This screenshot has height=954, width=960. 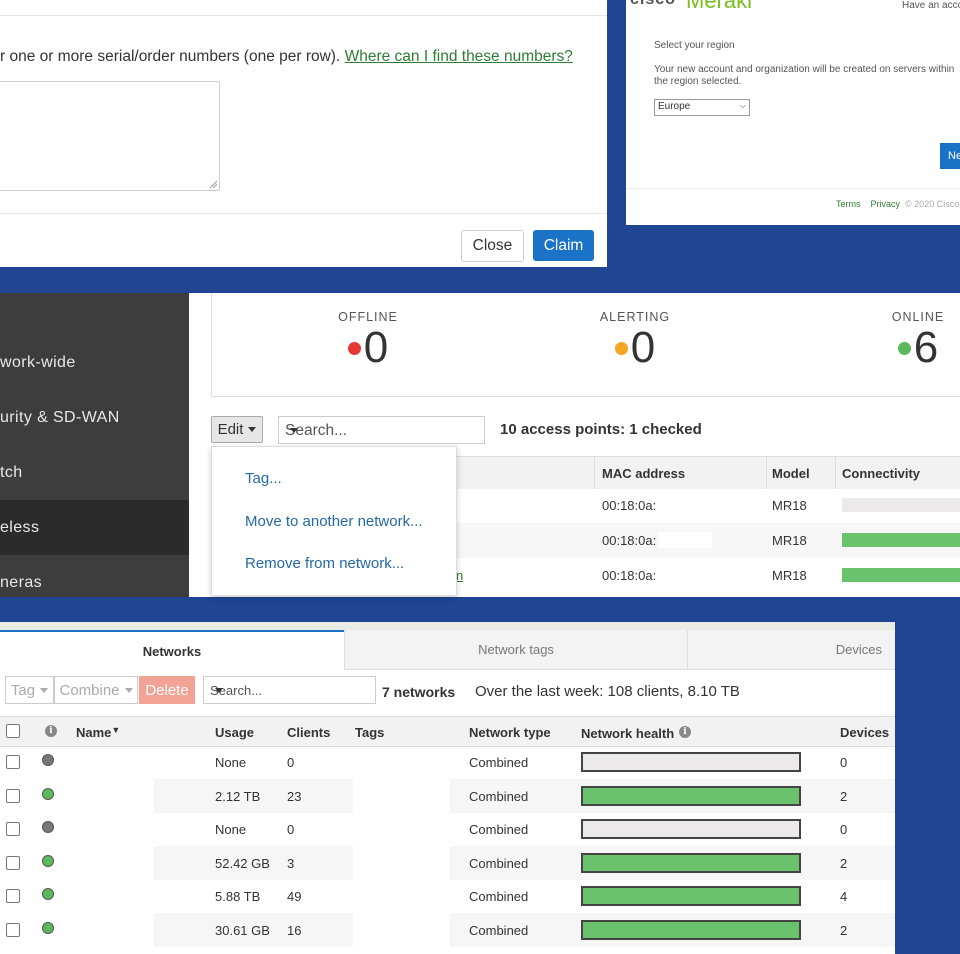 What do you see at coordinates (38, 362) in the screenshot?
I see `sidebar-item-label: work-wide` at bounding box center [38, 362].